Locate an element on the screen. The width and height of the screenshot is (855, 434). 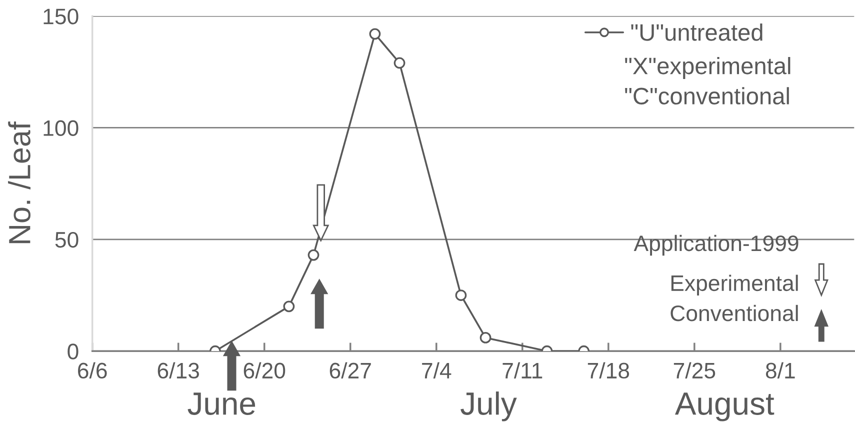
y-tick-label: 150 is located at coordinates (61, 16).